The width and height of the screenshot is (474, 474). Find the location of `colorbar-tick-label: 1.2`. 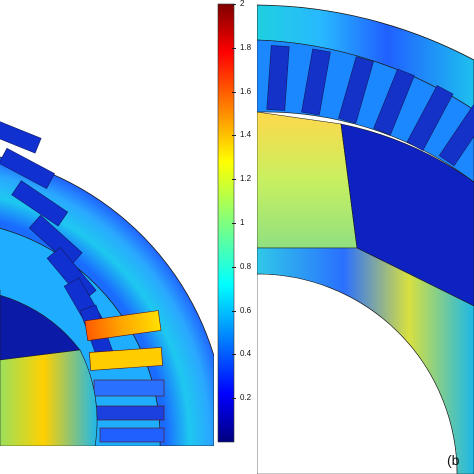

colorbar-tick-label: 1.2 is located at coordinates (246, 179).